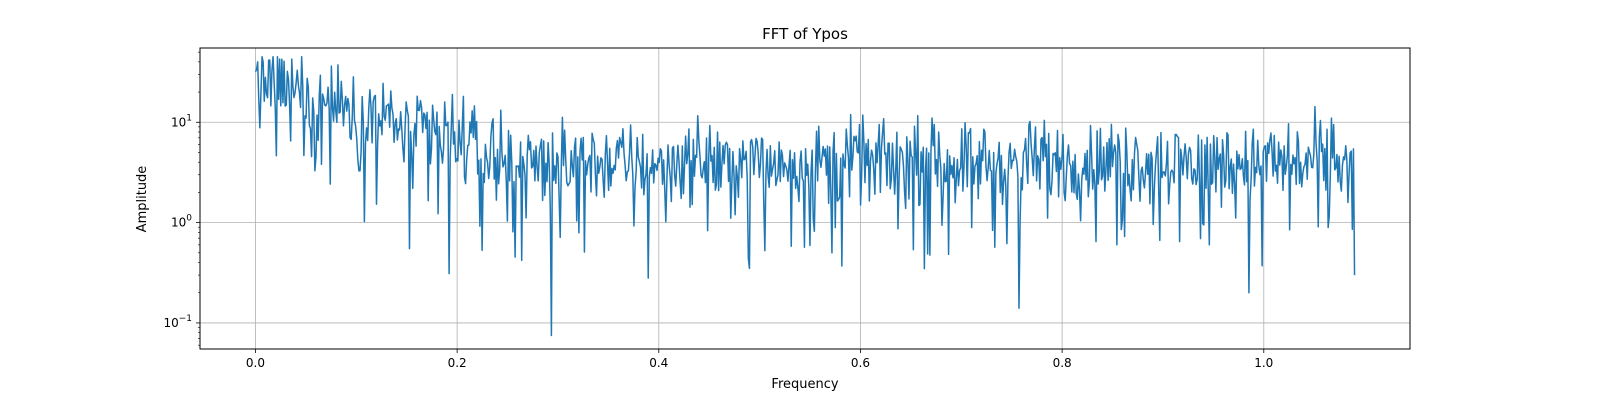 This screenshot has width=1600, height=400. I want to click on x-tick-label: 0.2, so click(457, 363).